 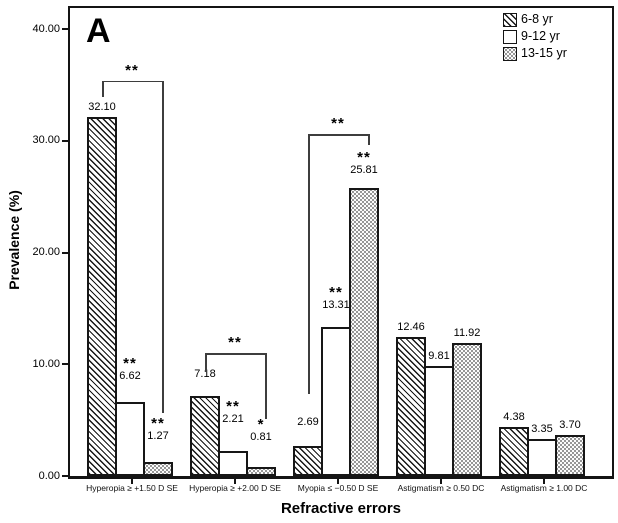 I want to click on bar-9-12yr-cat2, so click(x=336, y=401).